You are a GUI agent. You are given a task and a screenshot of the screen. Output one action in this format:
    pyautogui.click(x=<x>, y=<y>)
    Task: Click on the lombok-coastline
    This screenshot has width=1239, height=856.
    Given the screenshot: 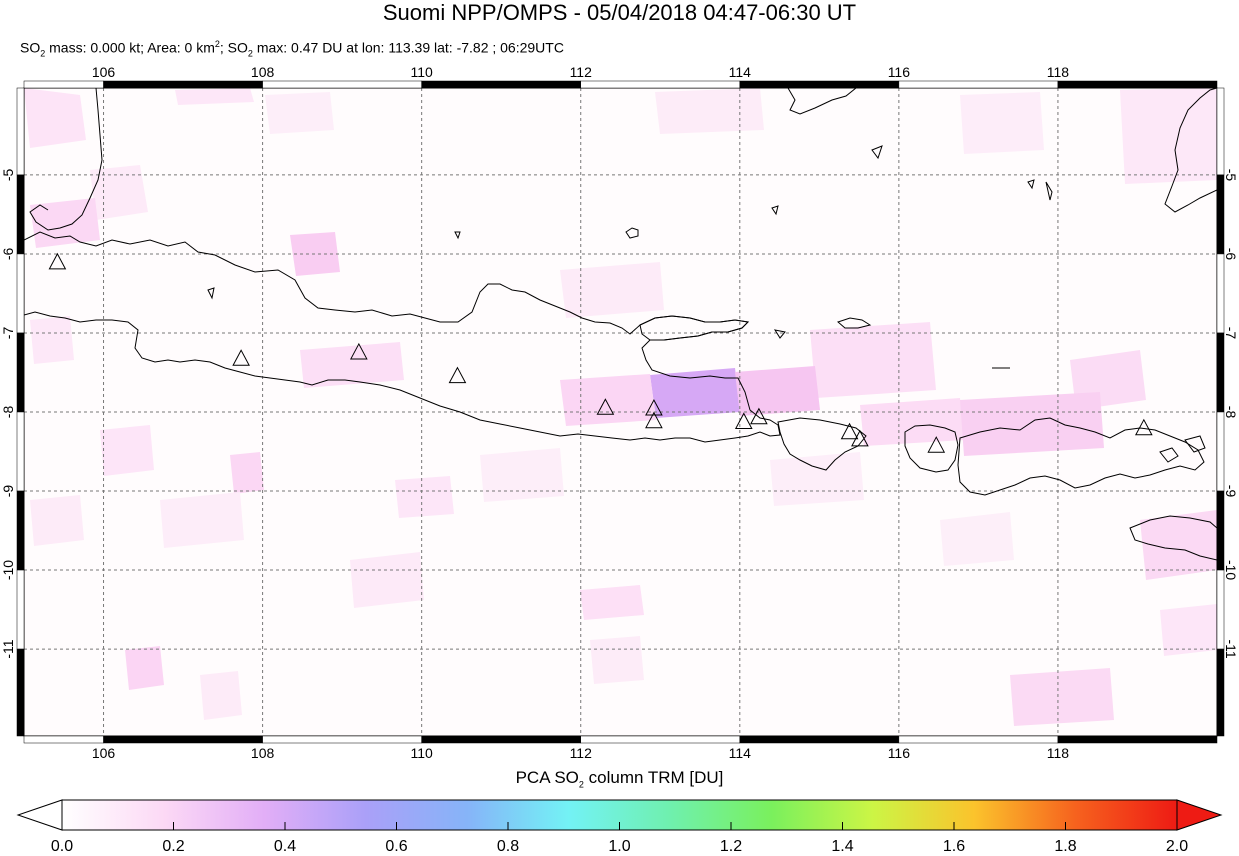 What is the action you would take?
    pyautogui.click(x=931, y=448)
    